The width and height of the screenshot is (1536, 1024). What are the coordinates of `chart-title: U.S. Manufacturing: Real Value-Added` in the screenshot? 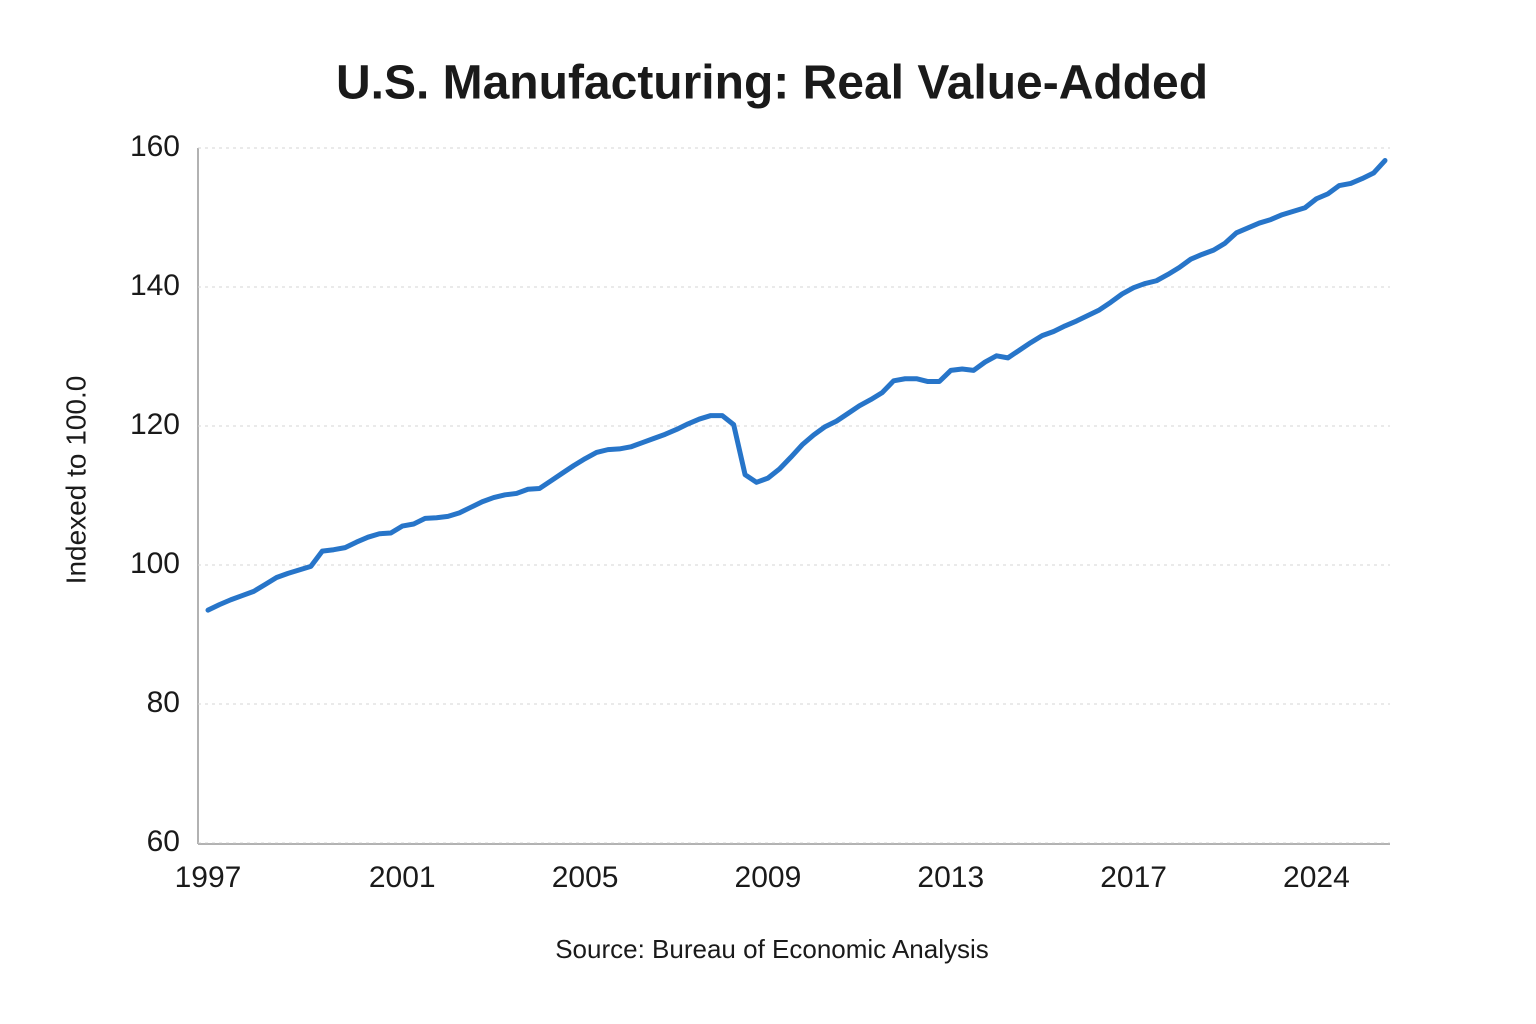 It's located at (772, 83).